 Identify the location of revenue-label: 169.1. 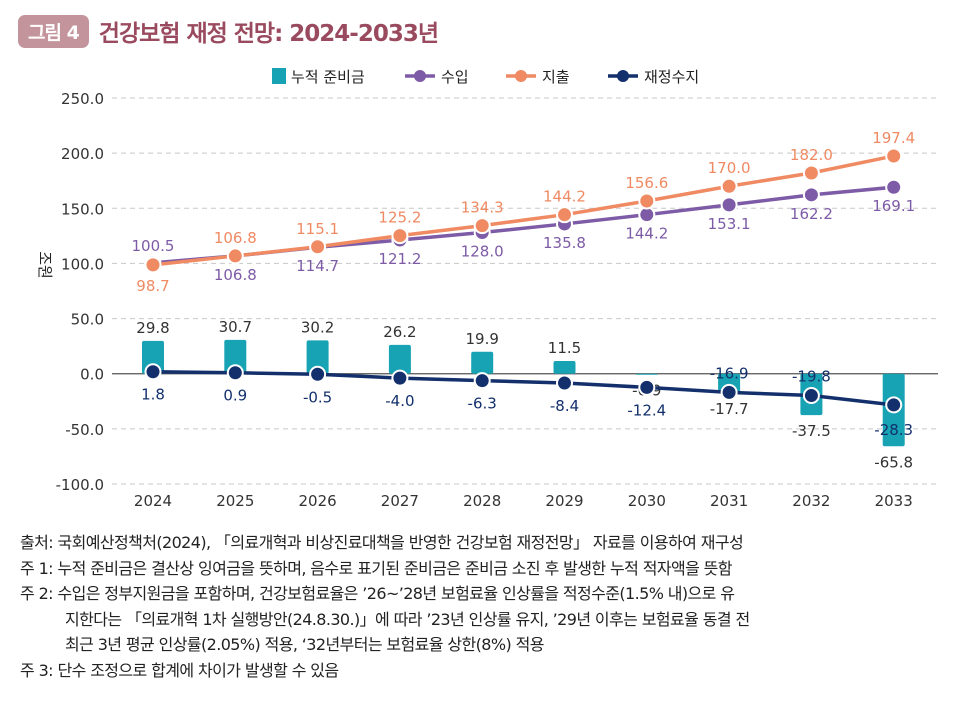
(893, 206).